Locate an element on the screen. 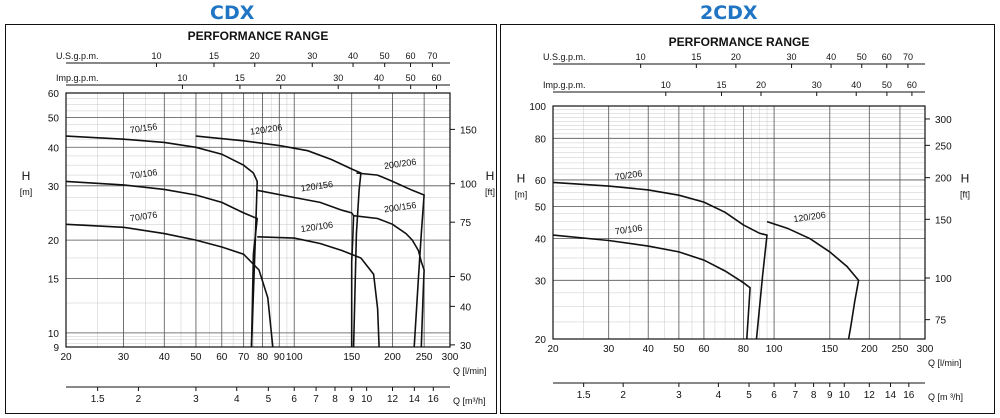 The width and height of the screenshot is (1000, 418). y-tick-label: 40 is located at coordinates (541, 240).